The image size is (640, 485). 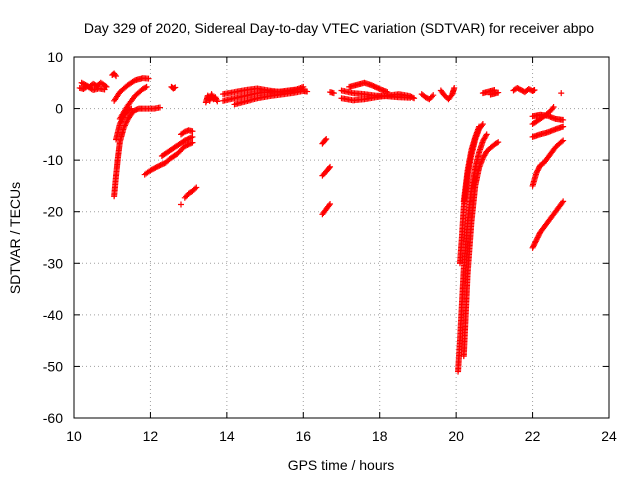 What do you see at coordinates (15, 238) in the screenshot?
I see `y-axis-label: SDTVAR / TECUs` at bounding box center [15, 238].